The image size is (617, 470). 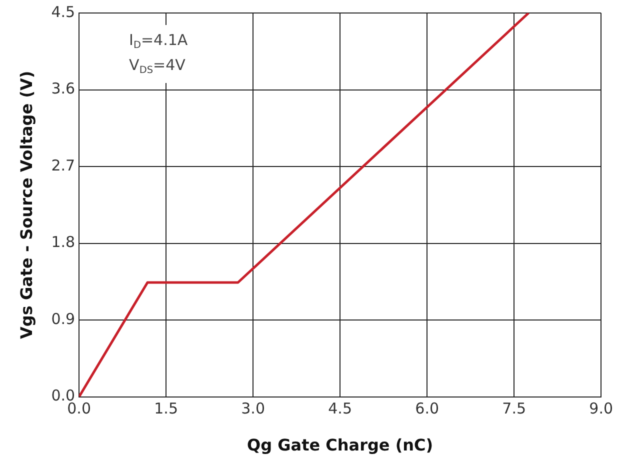 What do you see at coordinates (63, 165) in the screenshot?
I see `y-tick-label: 2.7` at bounding box center [63, 165].